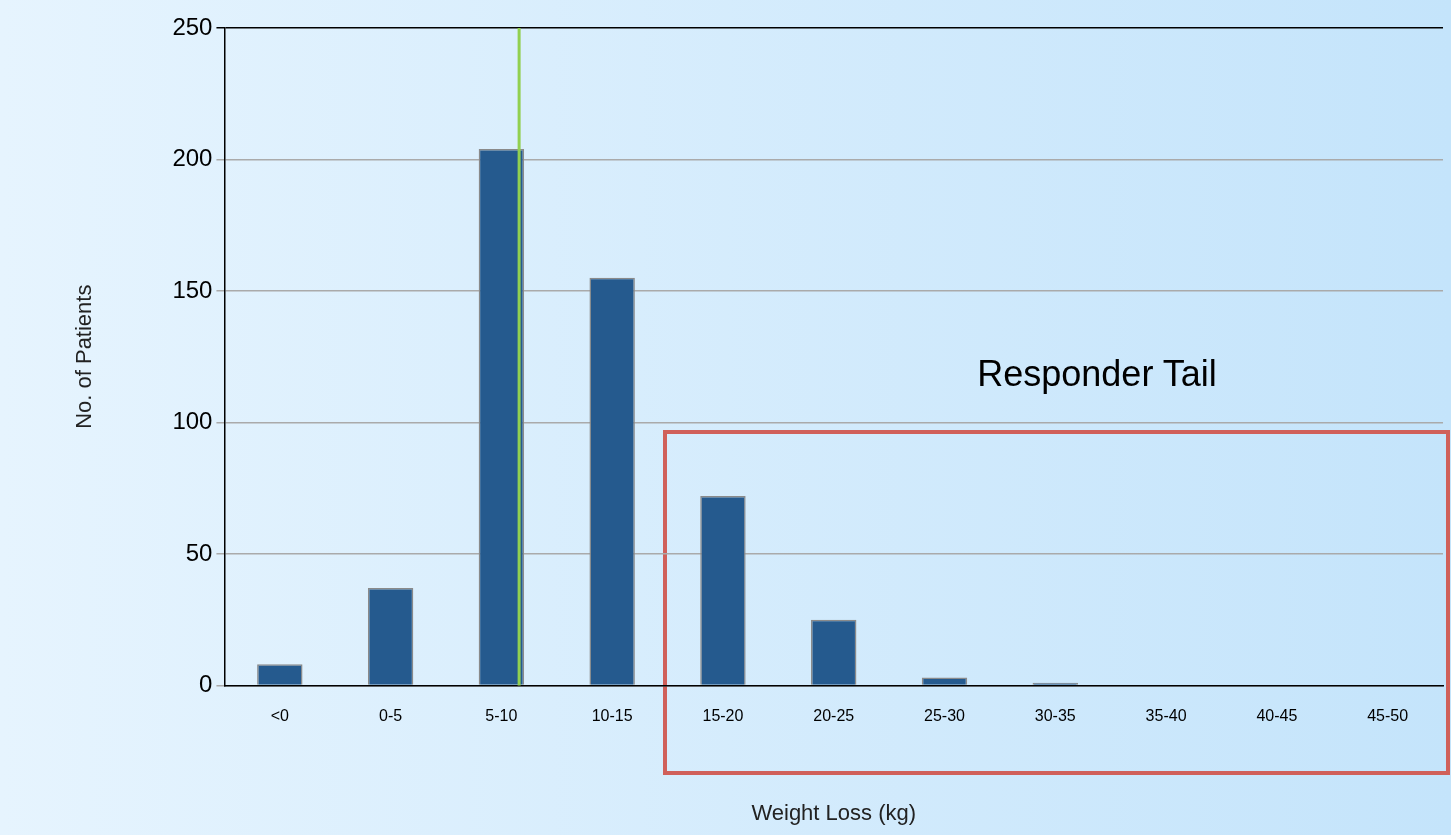  Describe the element at coordinates (391, 716) in the screenshot. I see `x-tick-label: 0-5` at that location.